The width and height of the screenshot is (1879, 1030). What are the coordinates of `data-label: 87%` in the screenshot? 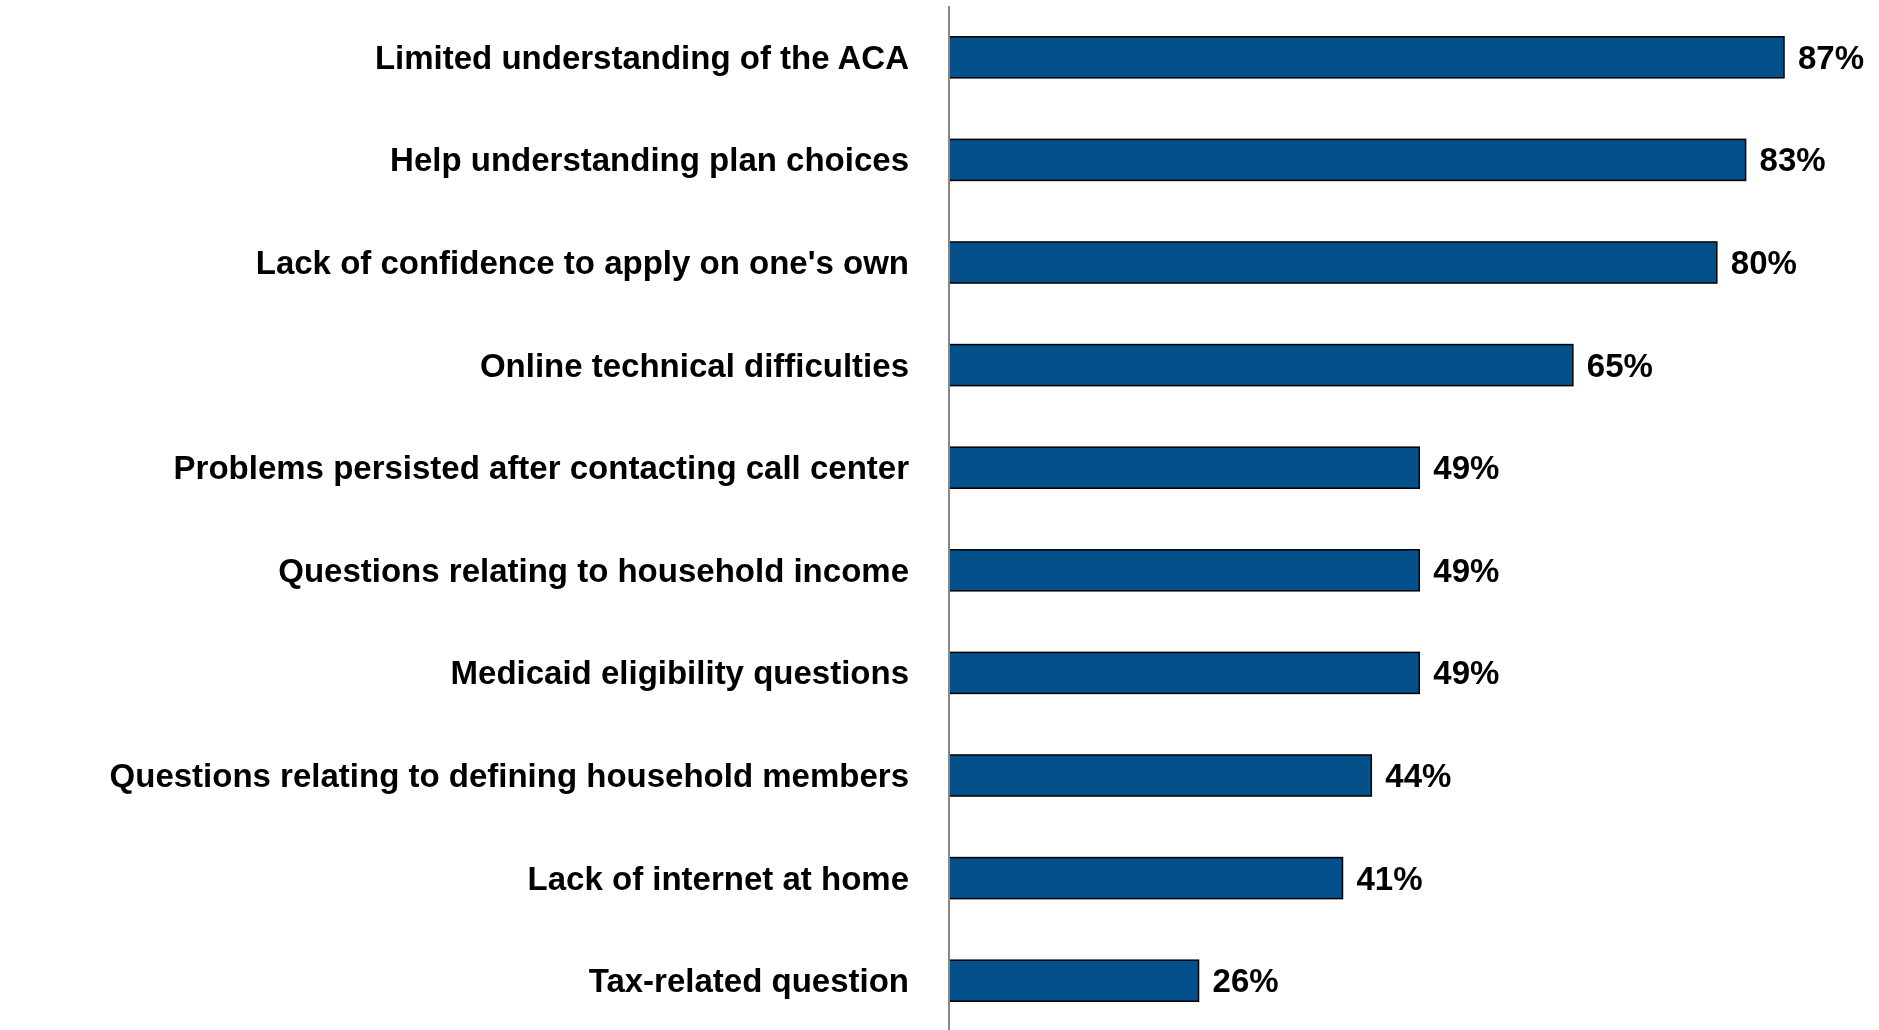 It's located at (1831, 57).